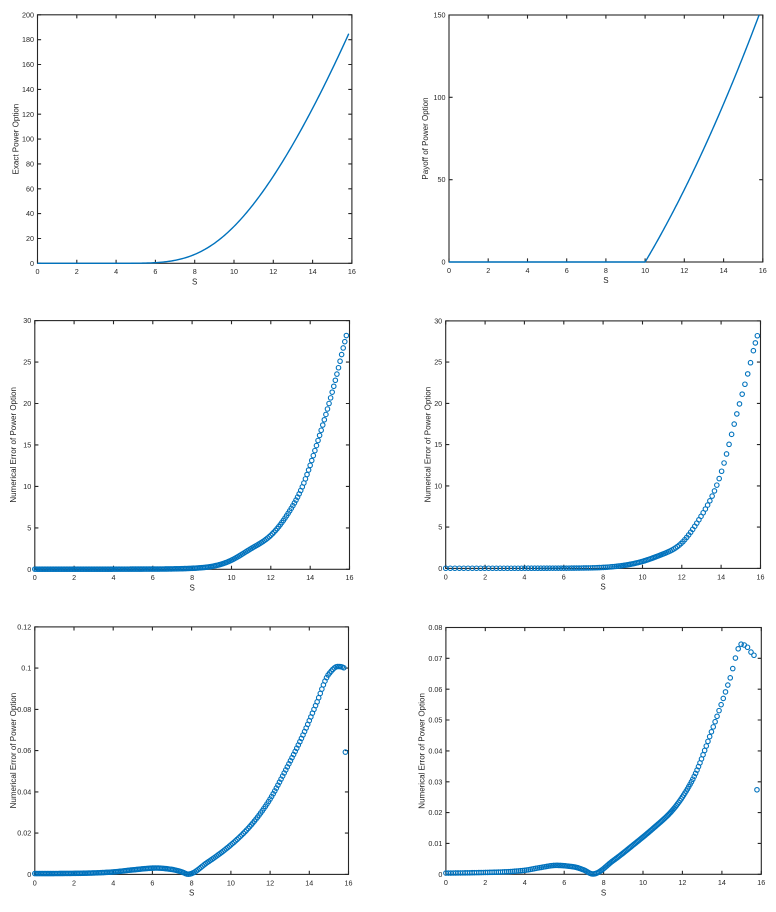 This screenshot has width=776, height=912. What do you see at coordinates (30, 213) in the screenshot?
I see `svg-text: 40` at bounding box center [30, 213].